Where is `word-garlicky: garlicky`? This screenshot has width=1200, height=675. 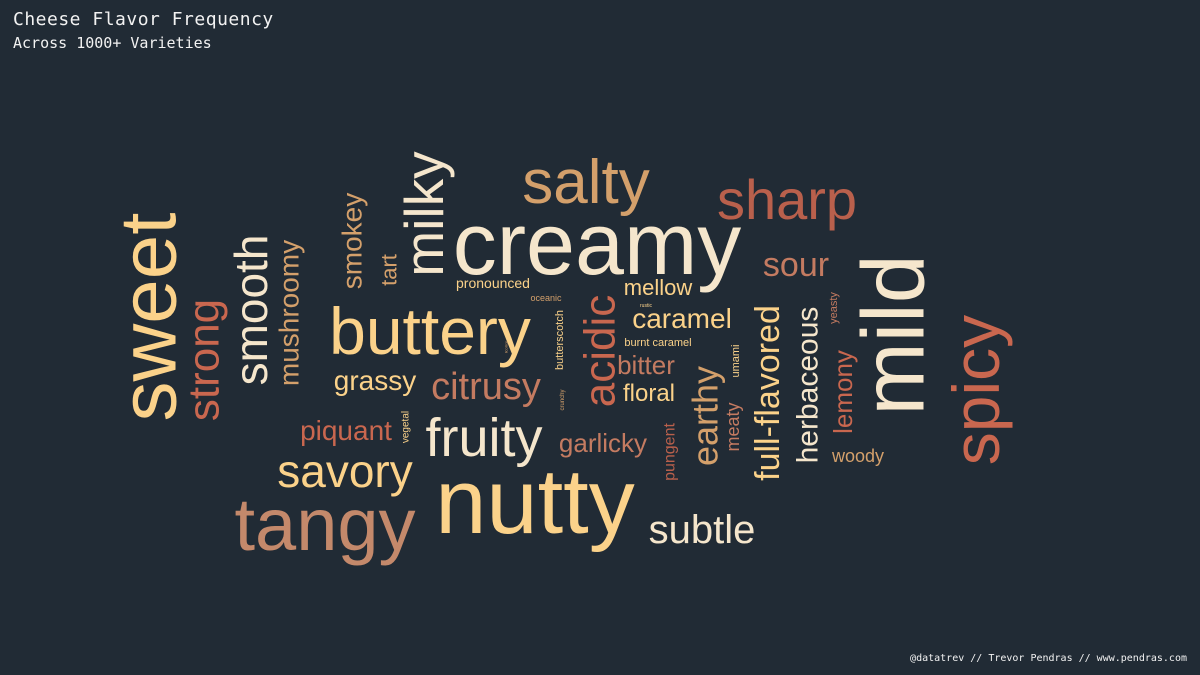
word-garlicky: garlicky is located at coordinates (603, 443).